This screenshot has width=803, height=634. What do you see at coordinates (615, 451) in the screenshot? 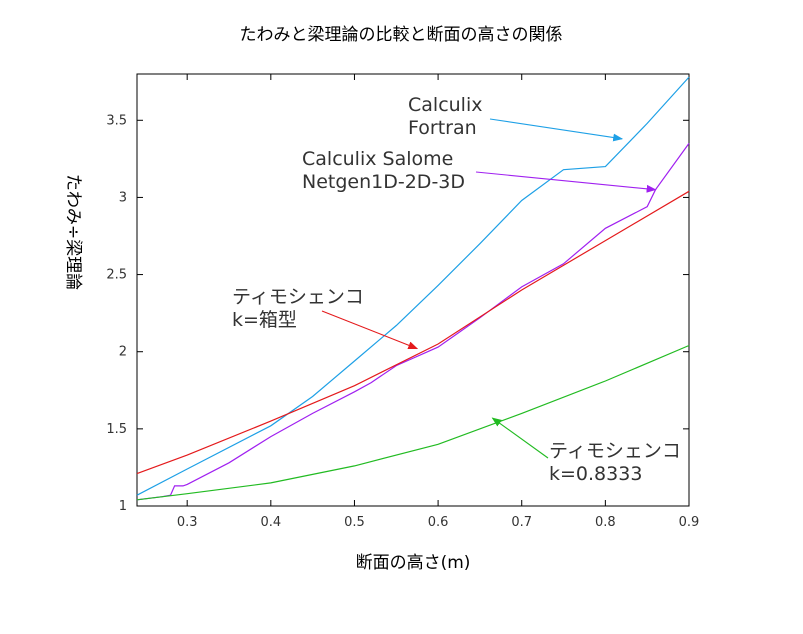
I see `annotation-label-timoshenko_k: ティモシェンコ` at bounding box center [615, 451].